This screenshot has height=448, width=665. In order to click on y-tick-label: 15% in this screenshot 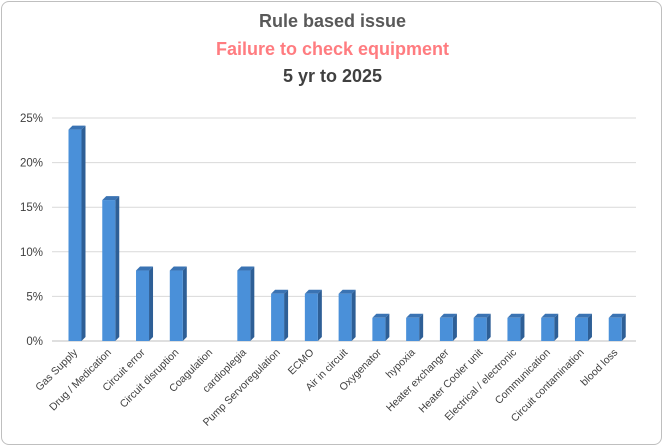, I will do `click(31, 208)`.